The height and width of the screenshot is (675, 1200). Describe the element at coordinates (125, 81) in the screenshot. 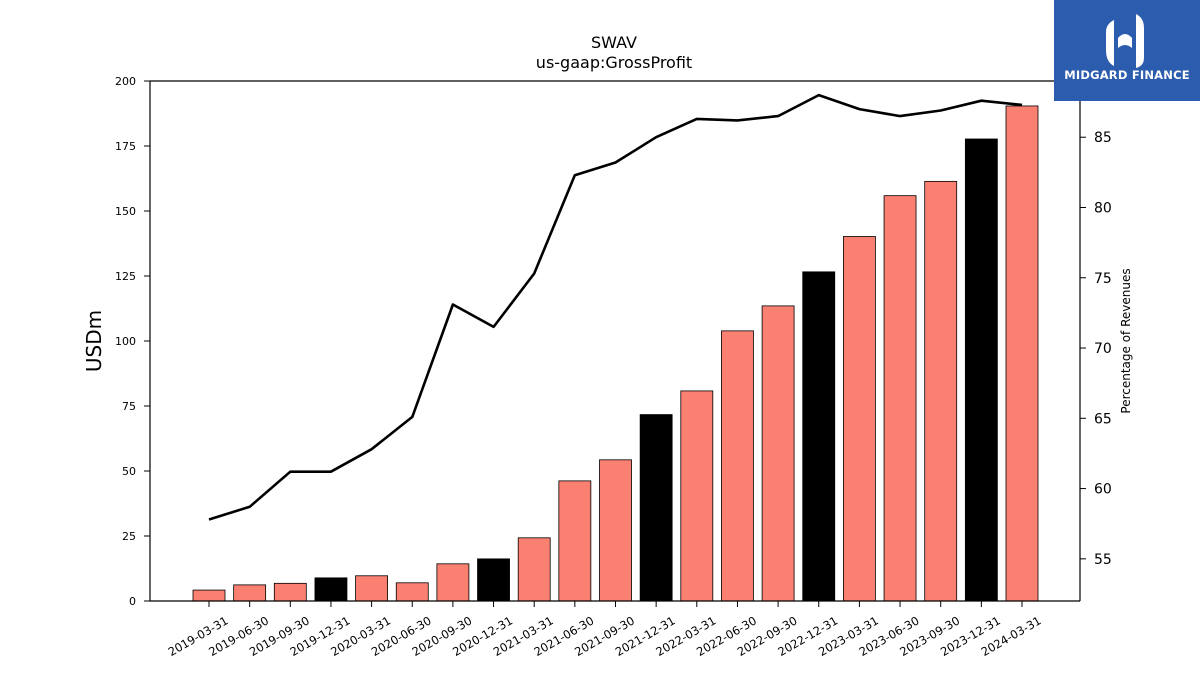

I see `y-tick-label: 200` at that location.